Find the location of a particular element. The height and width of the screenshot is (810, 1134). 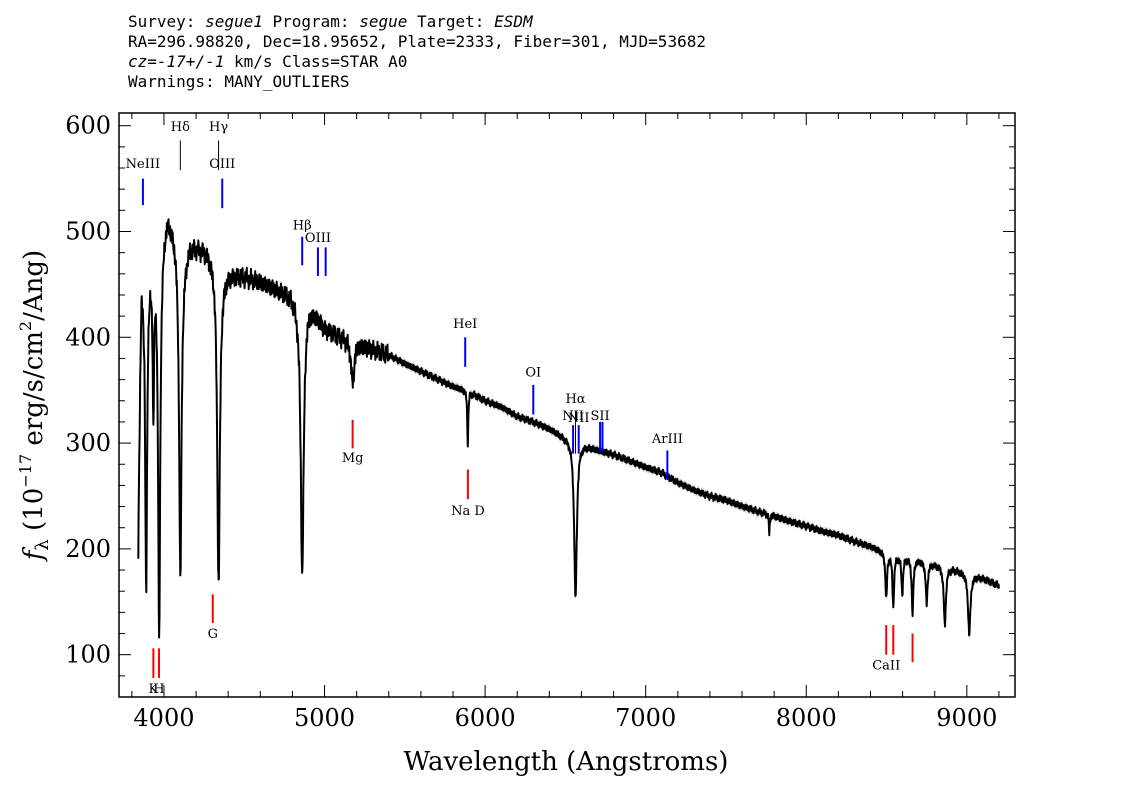

line-marker-label-20: CaII is located at coordinates (886, 665).